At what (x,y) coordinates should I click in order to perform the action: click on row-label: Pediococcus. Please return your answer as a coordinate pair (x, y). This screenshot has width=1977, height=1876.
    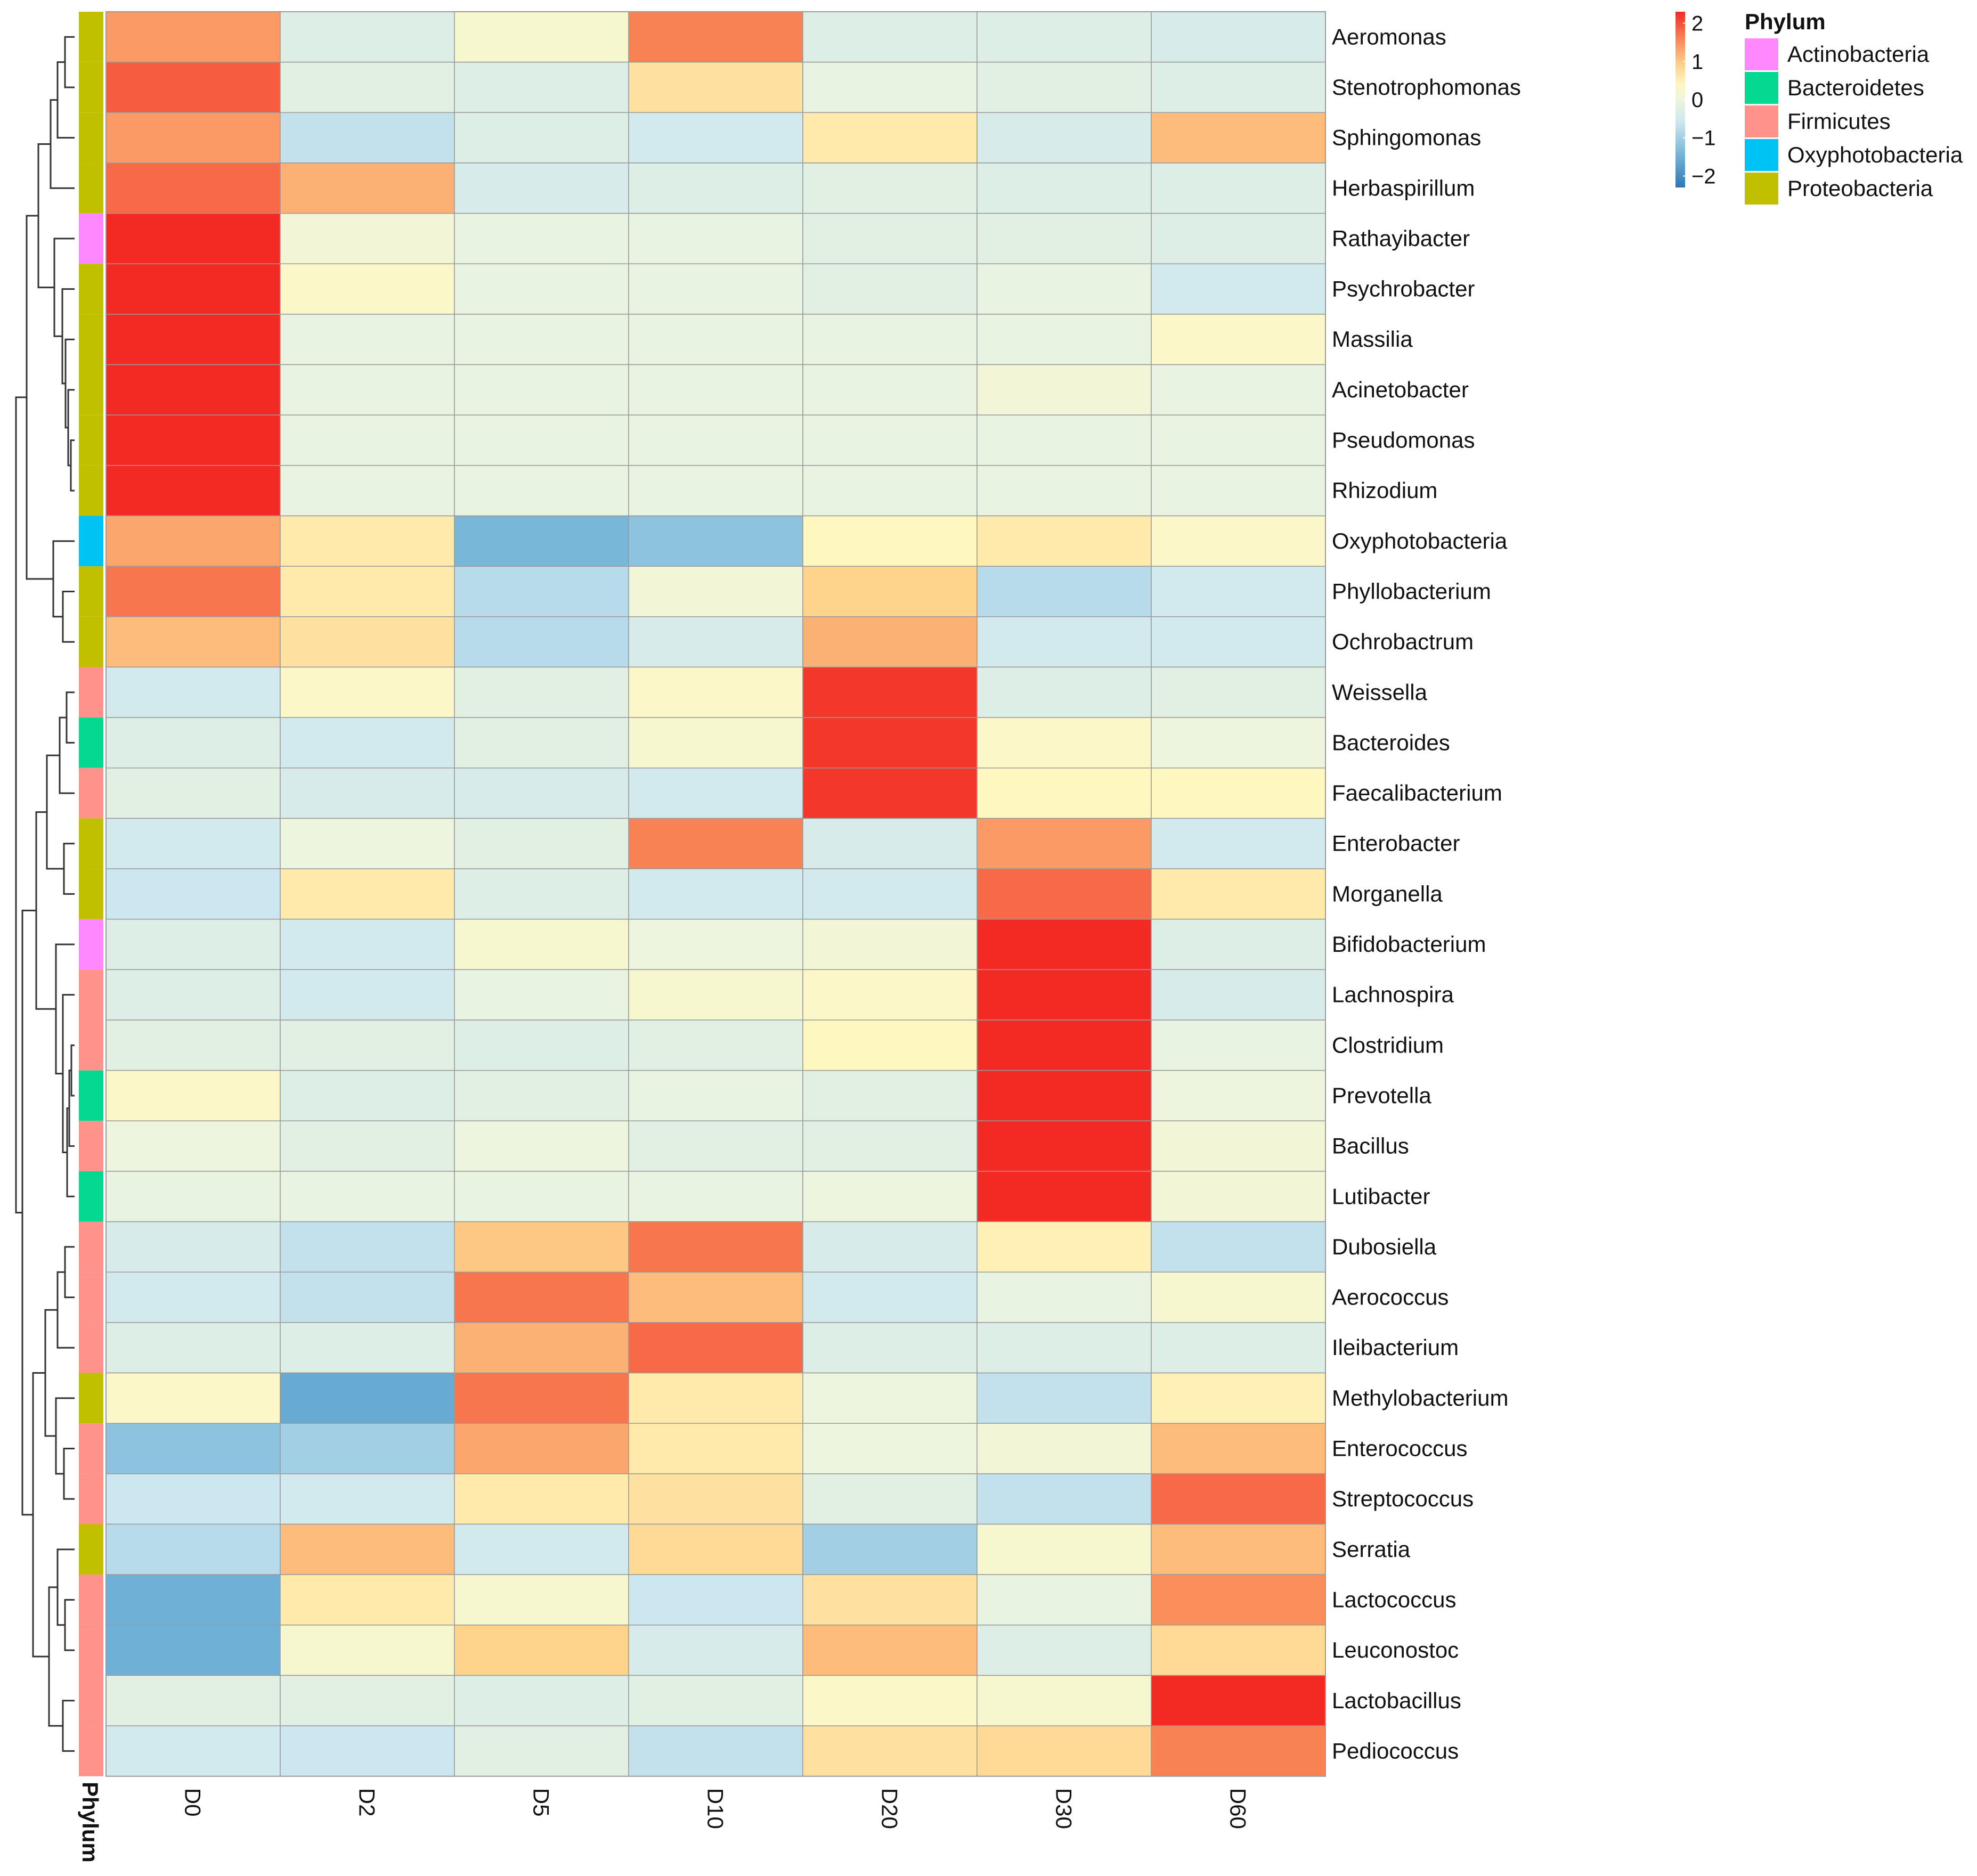
    Looking at the image, I should click on (1395, 1750).